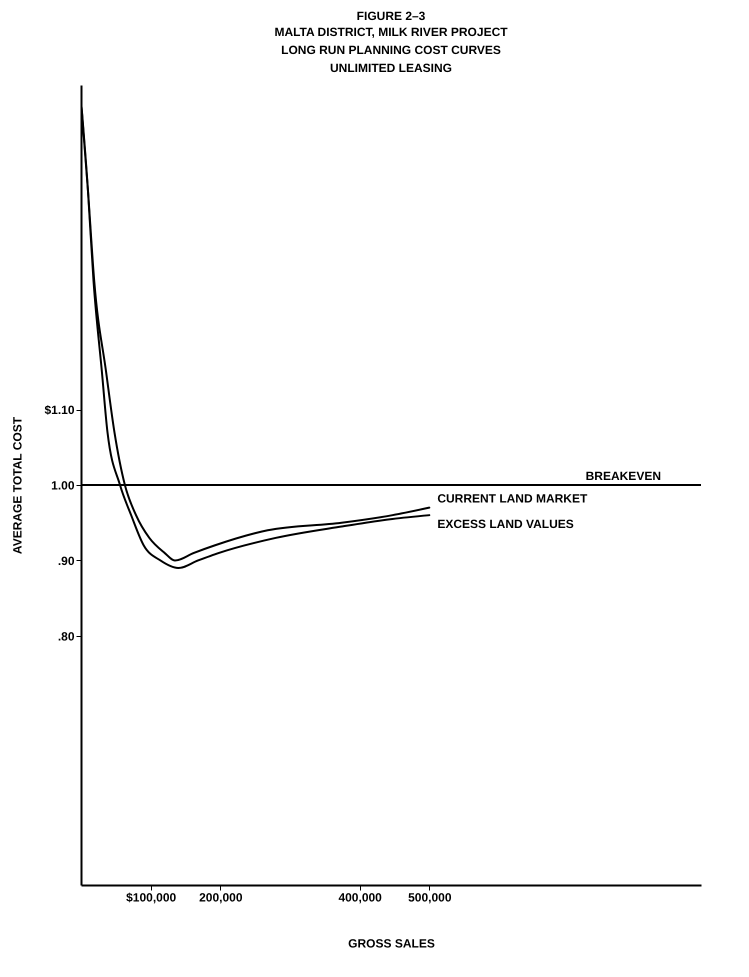 This screenshot has width=749, height=977. Describe the element at coordinates (221, 897) in the screenshot. I see `x-tick-label: 200,000` at that location.